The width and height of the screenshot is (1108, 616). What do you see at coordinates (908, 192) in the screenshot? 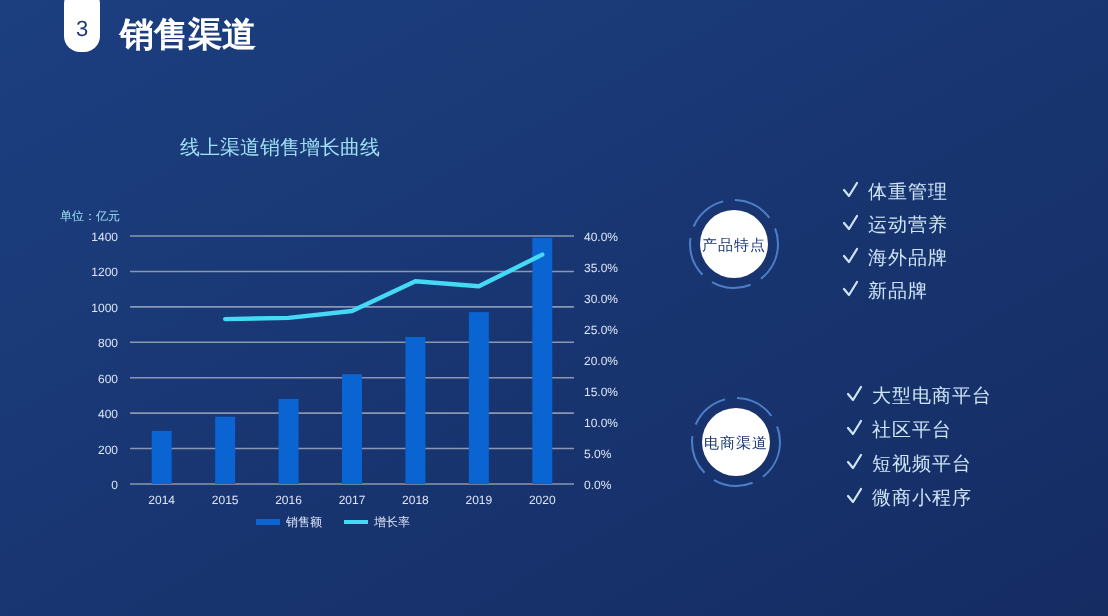
I see `text: 体重管理` at bounding box center [908, 192].